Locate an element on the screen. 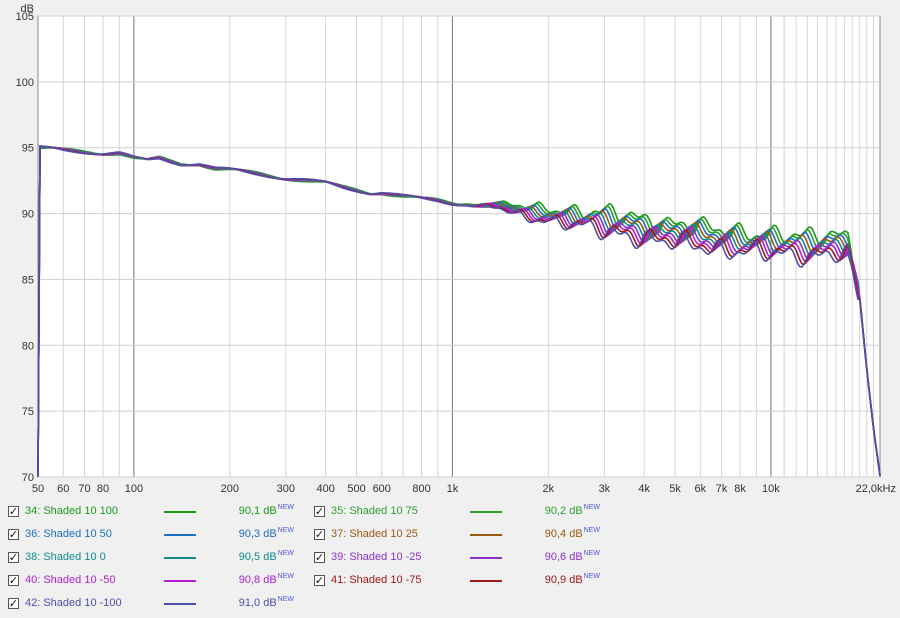 This screenshot has height=618, width=900. legend-item: ✓ 38: Shaded 10 0 is located at coordinates (57, 557).